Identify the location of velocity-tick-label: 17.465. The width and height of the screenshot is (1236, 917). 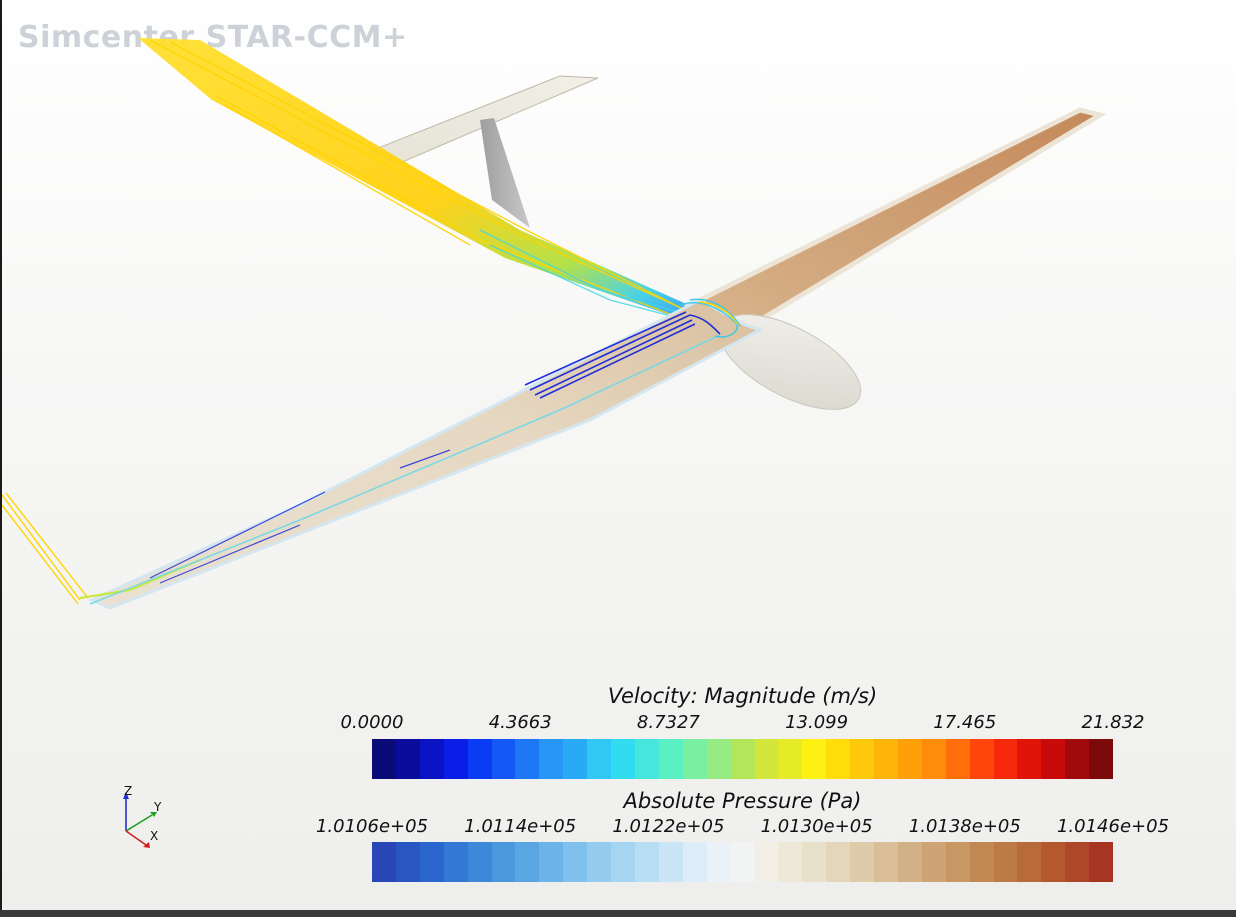
(965, 722).